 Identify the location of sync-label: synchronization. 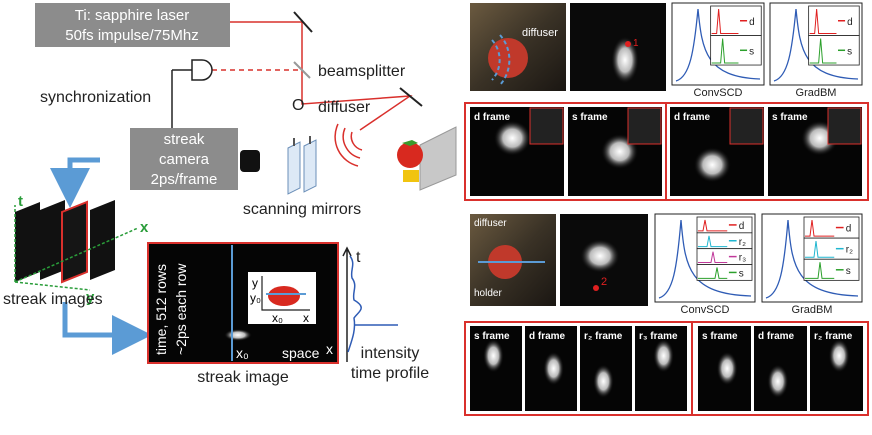
(95, 97).